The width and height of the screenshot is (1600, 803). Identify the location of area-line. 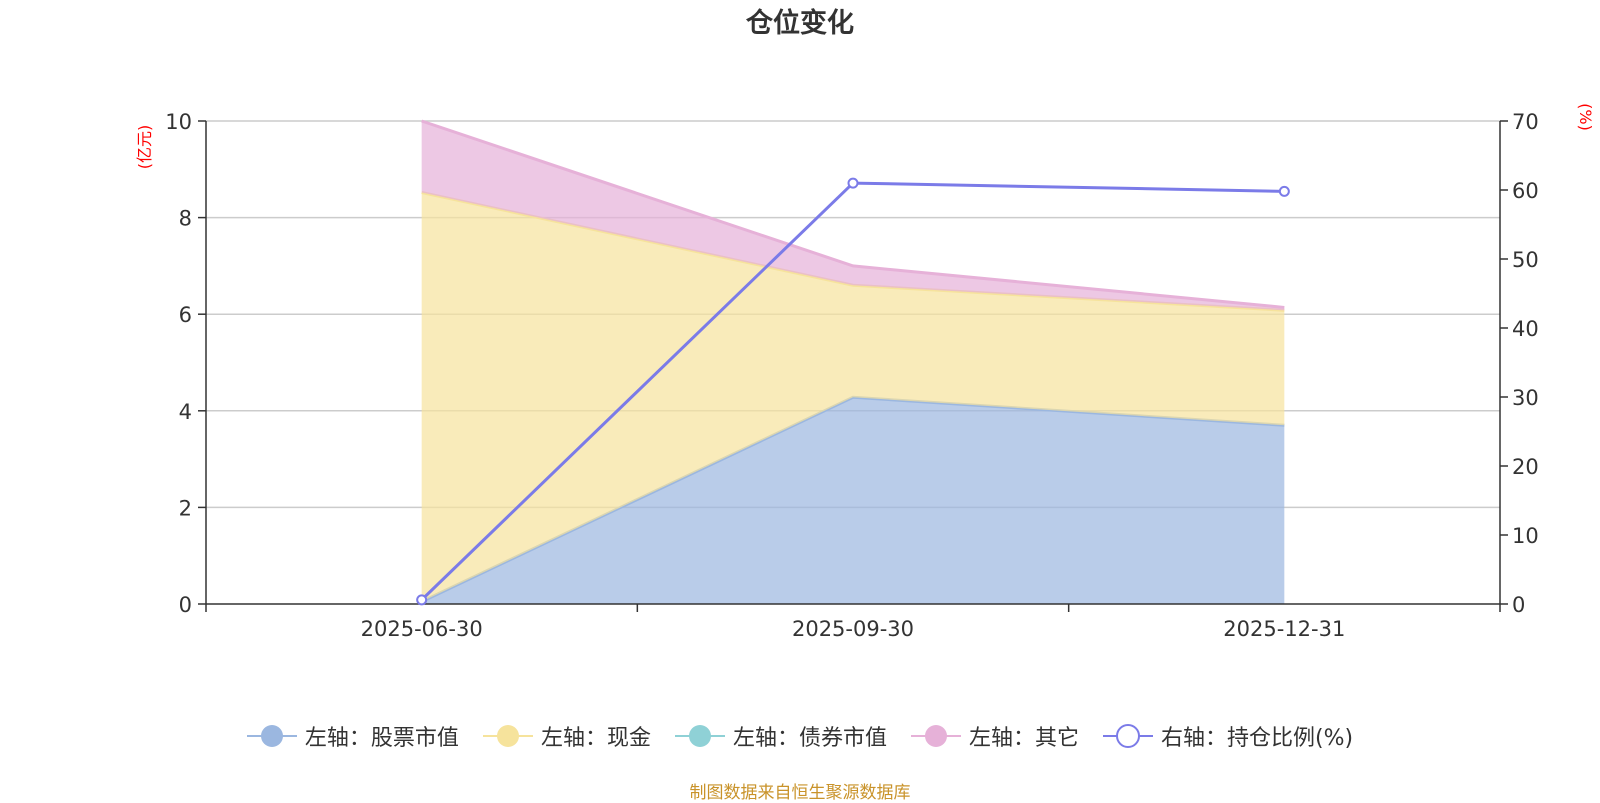
(853, 214).